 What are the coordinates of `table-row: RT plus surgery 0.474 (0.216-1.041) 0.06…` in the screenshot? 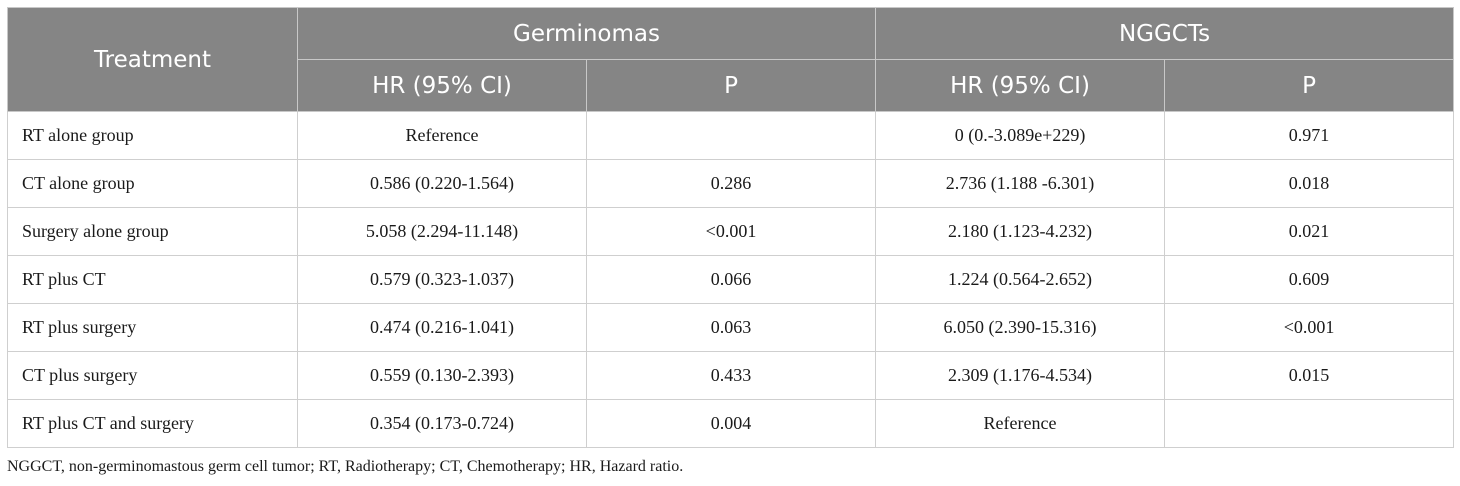 It's located at (731, 327).